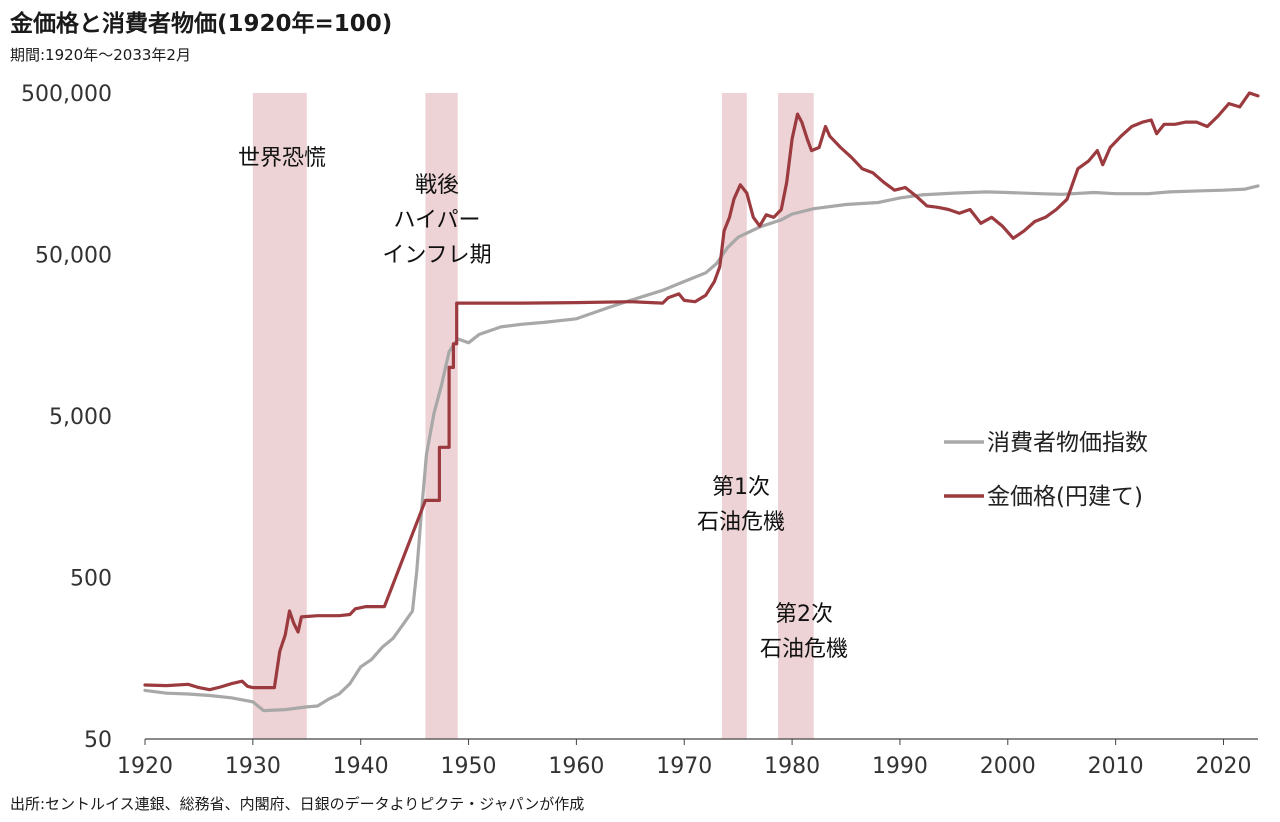 The image size is (1280, 822). Describe the element at coordinates (1065, 497) in the screenshot. I see `legend-label-gold: 金価格(円建て)` at that location.